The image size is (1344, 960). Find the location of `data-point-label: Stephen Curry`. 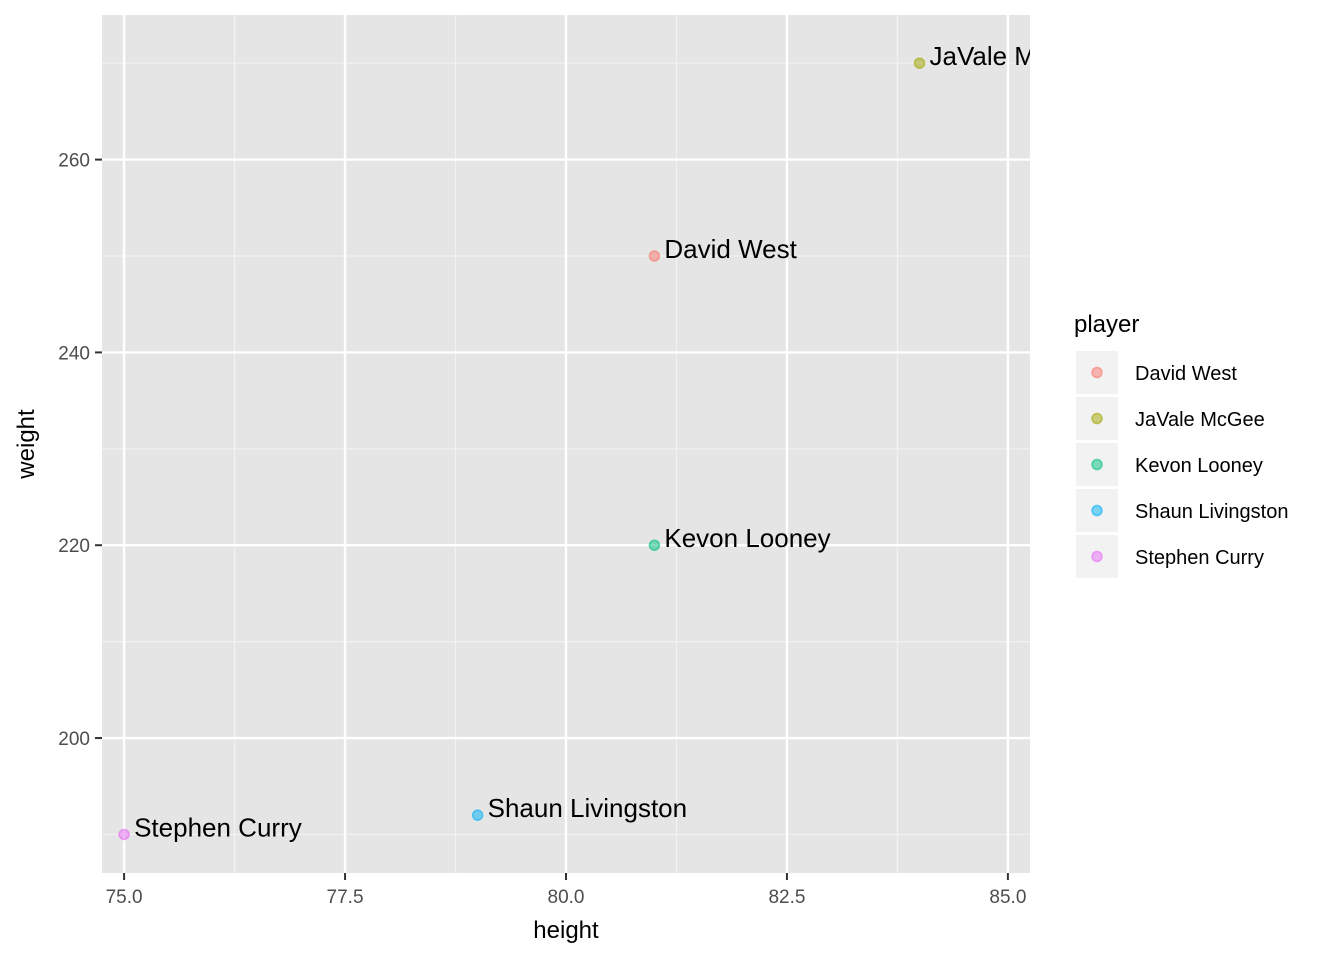

data-point-label: Stephen Curry is located at coordinates (218, 827).